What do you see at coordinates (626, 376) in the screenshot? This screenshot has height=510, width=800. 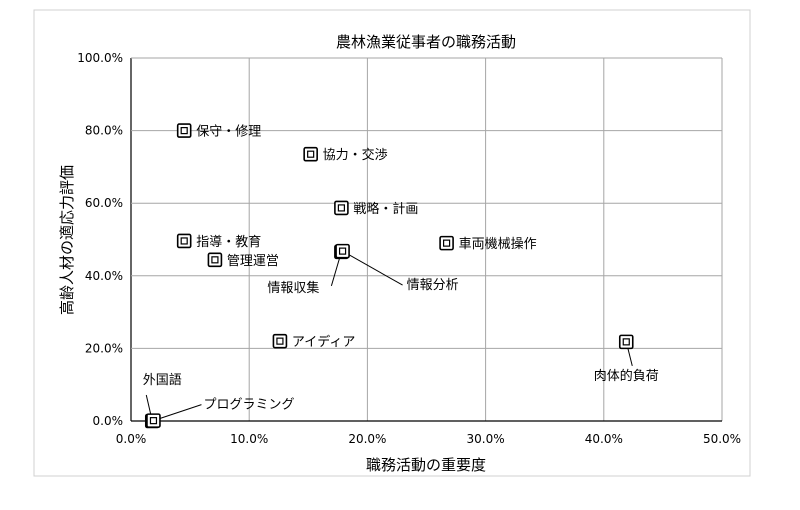 I see `point-label: 肉体的負荷` at bounding box center [626, 376].